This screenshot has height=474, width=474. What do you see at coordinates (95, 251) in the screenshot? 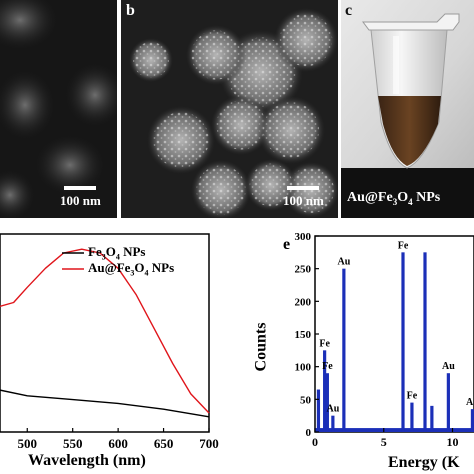
I see `legend-part: Fe` at bounding box center [95, 251].